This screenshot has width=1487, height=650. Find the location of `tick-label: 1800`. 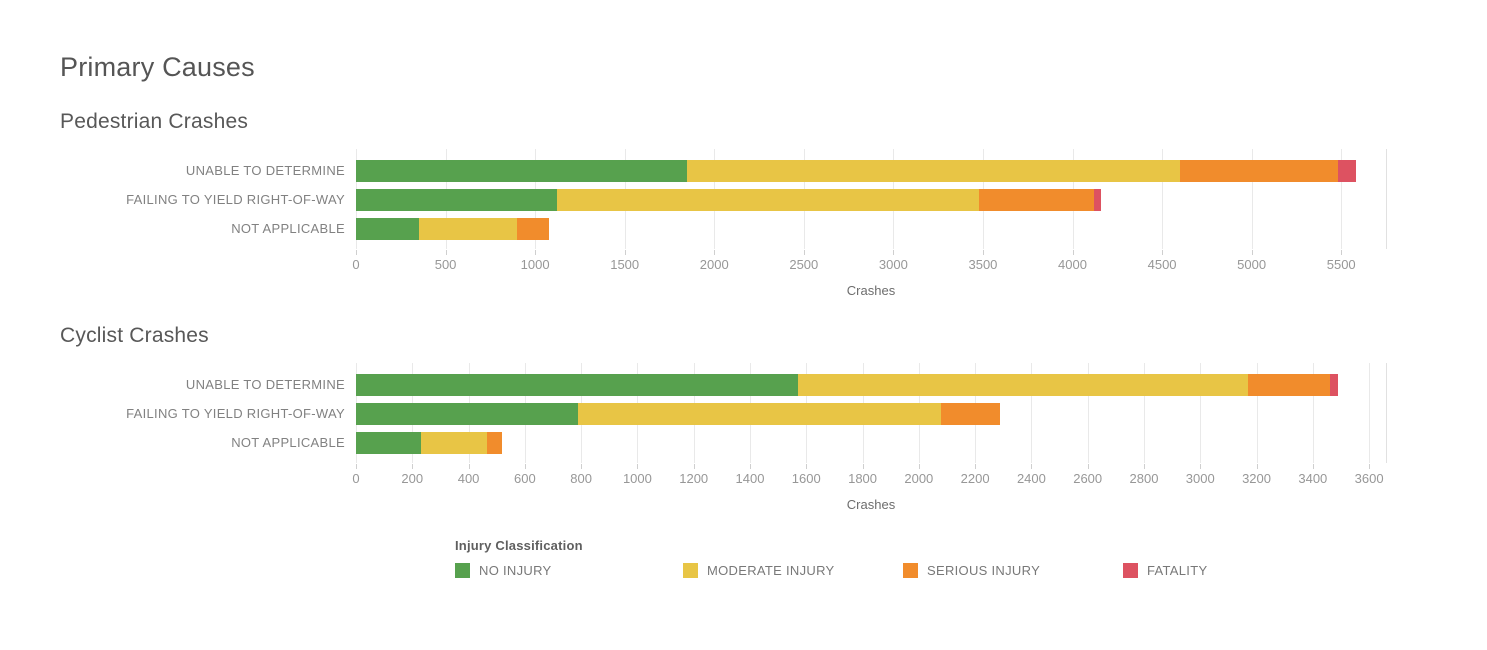

tick-label: 1800 is located at coordinates (863, 478).